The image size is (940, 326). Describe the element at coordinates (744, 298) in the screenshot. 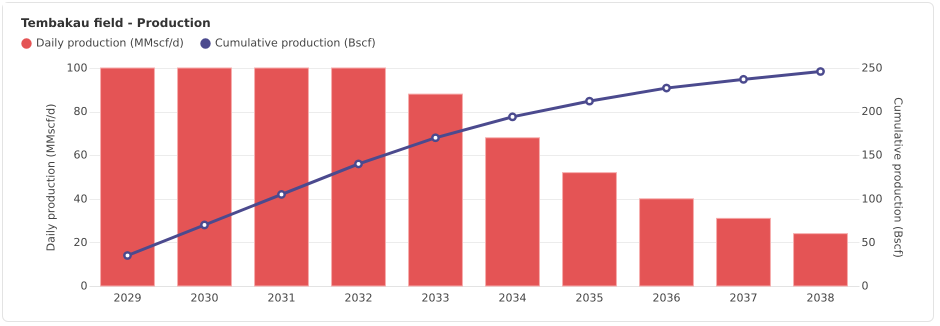

I see `x-tick-label: 2037` at that location.